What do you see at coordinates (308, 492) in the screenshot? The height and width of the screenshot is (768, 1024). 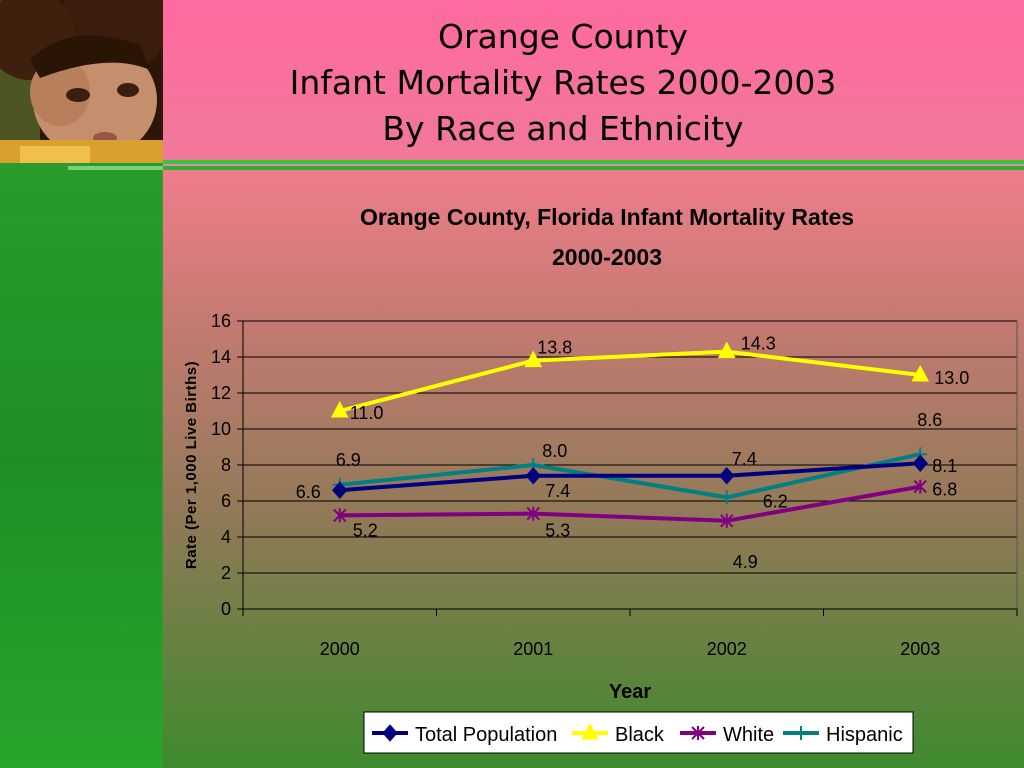 I see `data-label: 6.6` at bounding box center [308, 492].